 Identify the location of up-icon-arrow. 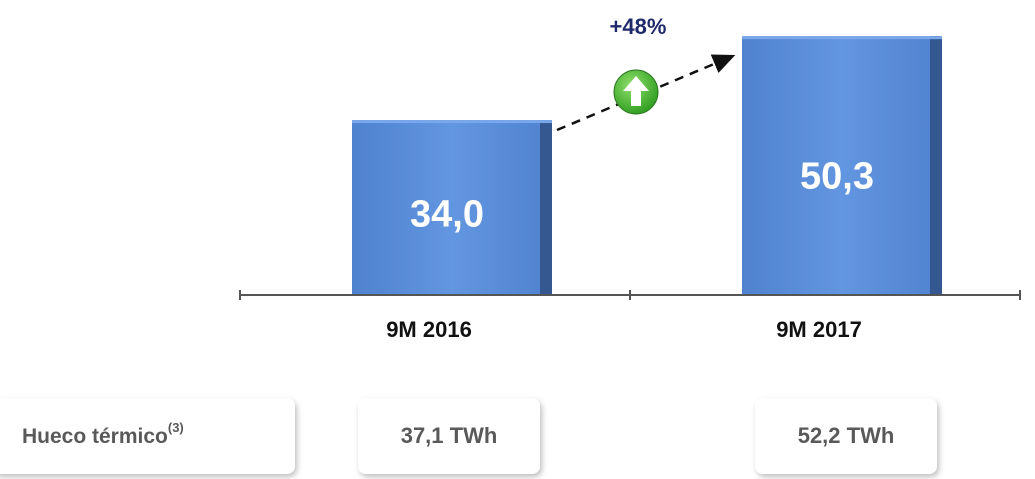
(636, 91).